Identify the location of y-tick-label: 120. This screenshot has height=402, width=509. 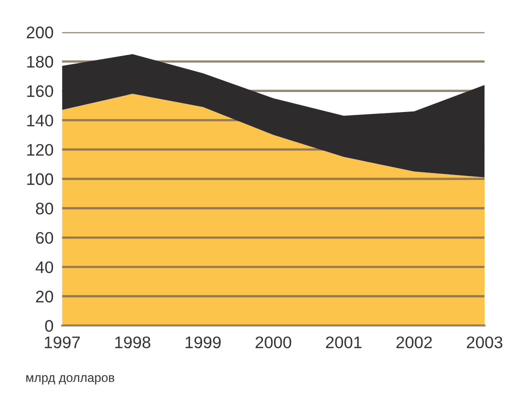
(40, 150).